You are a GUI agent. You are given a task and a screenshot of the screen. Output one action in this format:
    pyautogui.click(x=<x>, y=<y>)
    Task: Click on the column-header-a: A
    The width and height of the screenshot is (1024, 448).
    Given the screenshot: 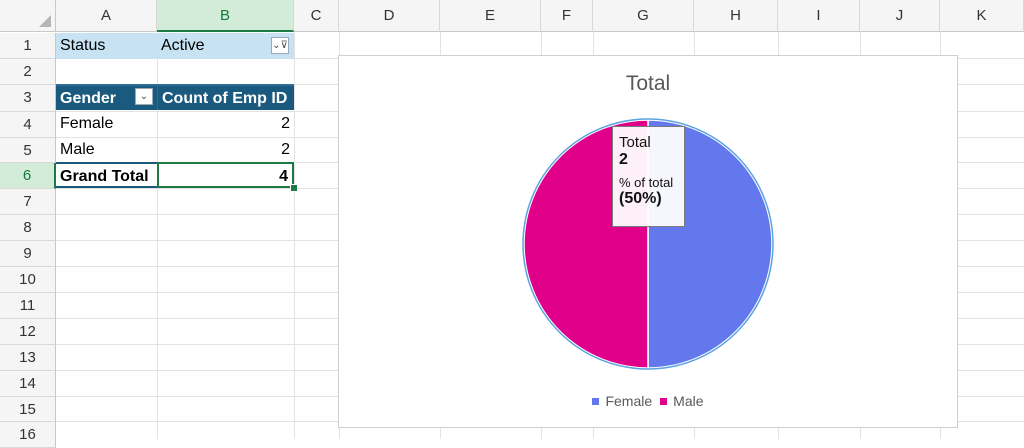 What is the action you would take?
    pyautogui.click(x=106, y=16)
    